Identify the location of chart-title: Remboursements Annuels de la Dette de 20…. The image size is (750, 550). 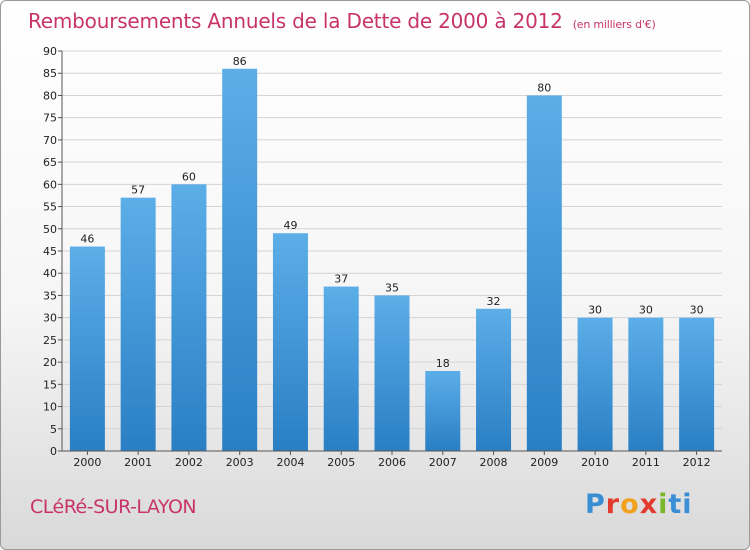
(342, 21).